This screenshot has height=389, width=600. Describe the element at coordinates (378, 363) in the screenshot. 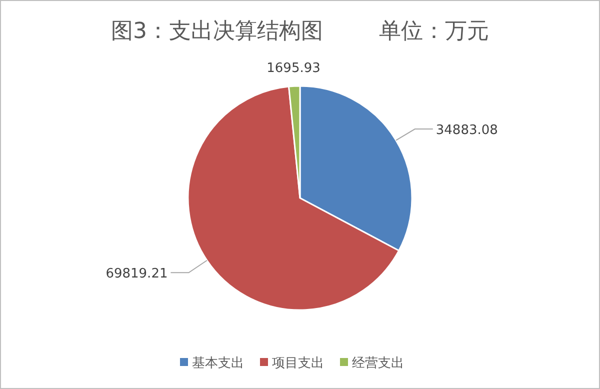

I see `legend-label: 经营支出` at that location.